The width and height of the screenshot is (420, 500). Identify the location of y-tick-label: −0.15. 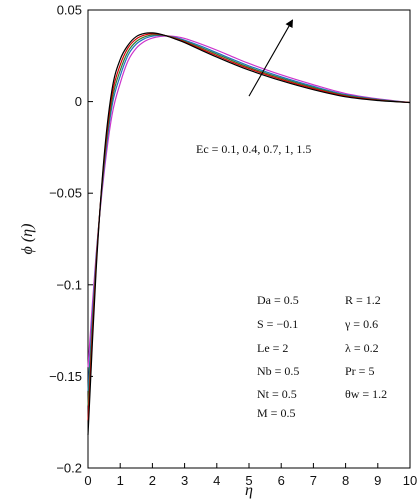
(65, 376).